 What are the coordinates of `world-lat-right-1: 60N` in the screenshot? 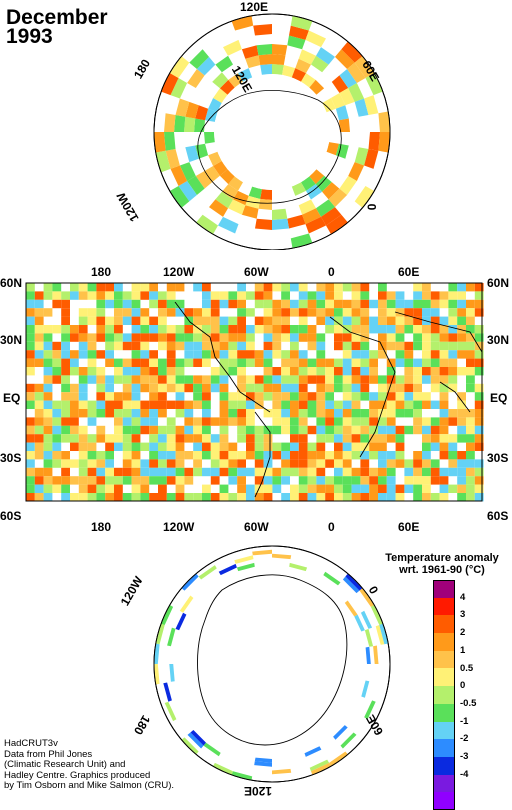 It's located at (498, 283).